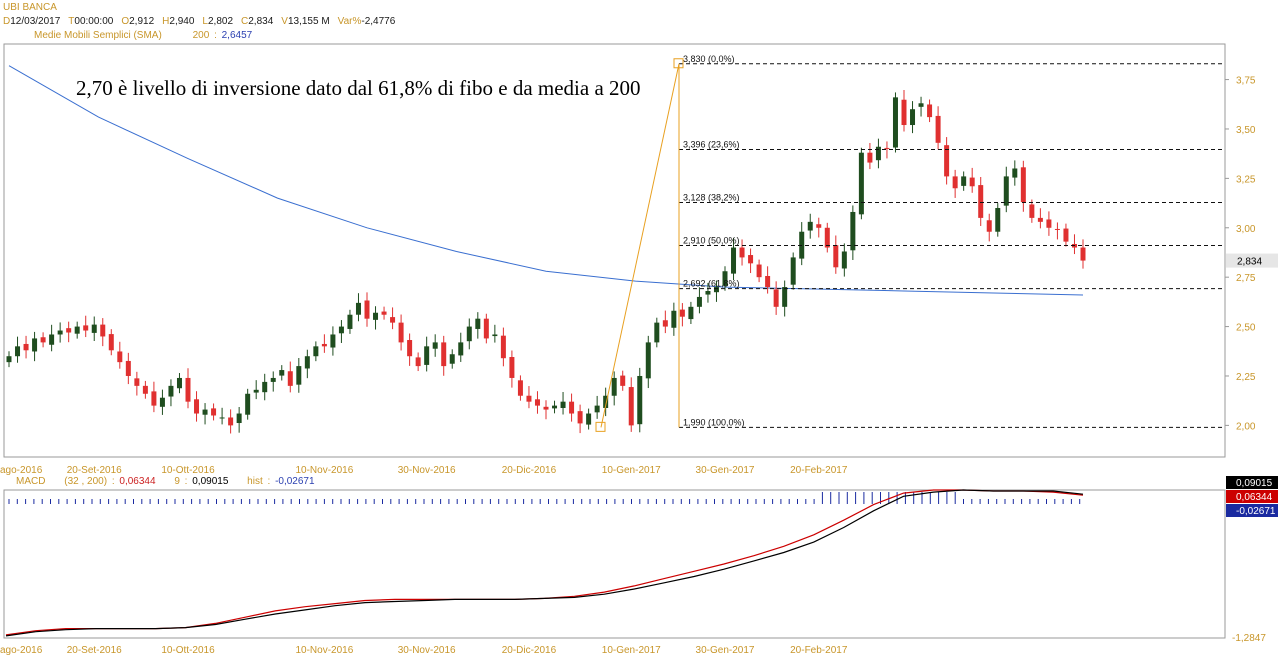 The height and width of the screenshot is (668, 1278). Describe the element at coordinates (600, 426) in the screenshot. I see `fibo-anchor-low` at that location.